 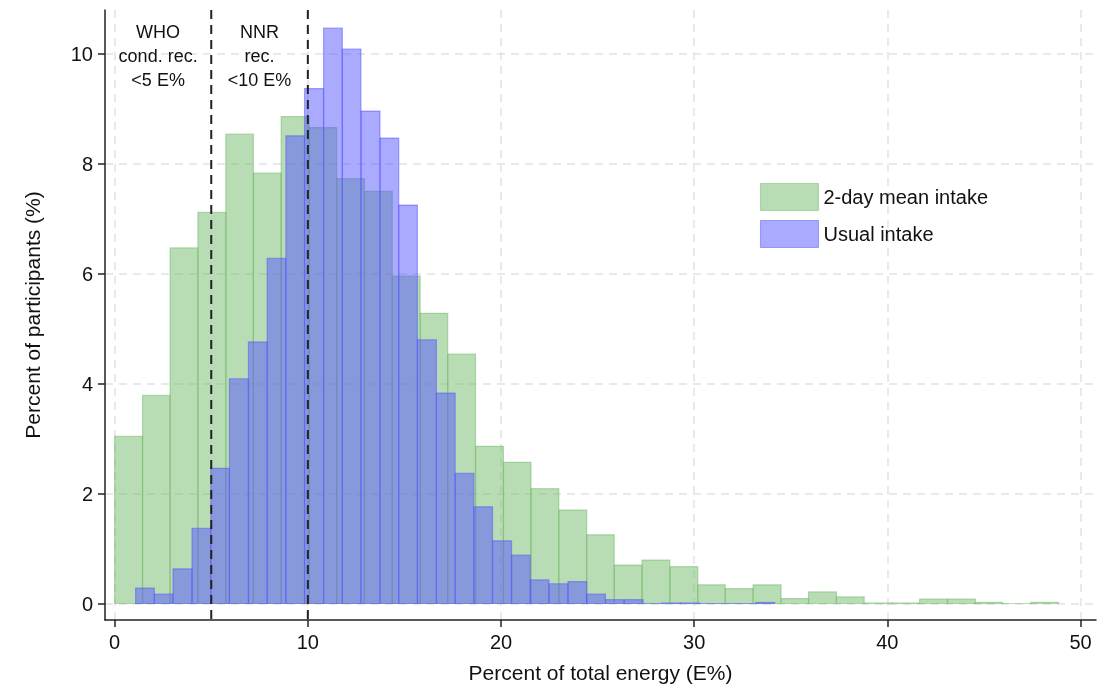 I want to click on y-tick-label: 4, so click(x=87, y=383).